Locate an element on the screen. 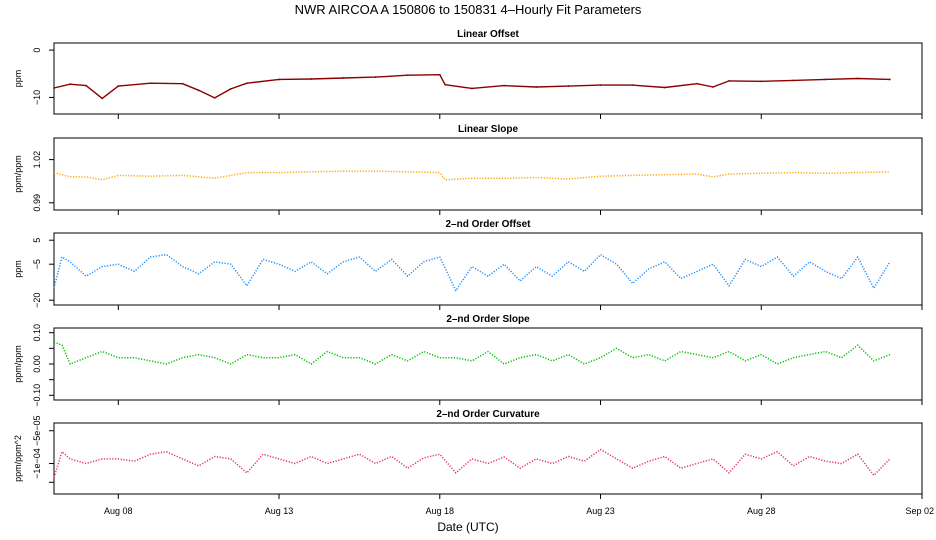 The image size is (936, 540). y-tick-label: −5e−05 is located at coordinates (37, 430).